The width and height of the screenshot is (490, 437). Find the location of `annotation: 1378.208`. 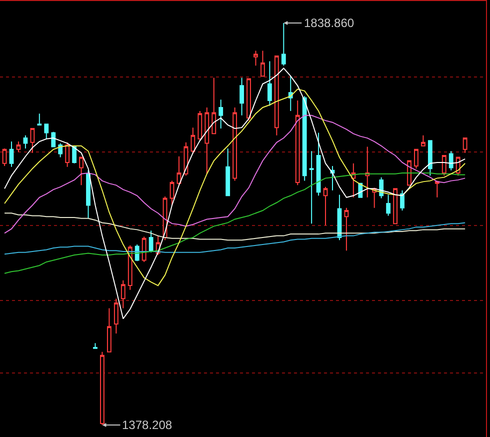

annotation: 1378.208 is located at coordinates (147, 425).